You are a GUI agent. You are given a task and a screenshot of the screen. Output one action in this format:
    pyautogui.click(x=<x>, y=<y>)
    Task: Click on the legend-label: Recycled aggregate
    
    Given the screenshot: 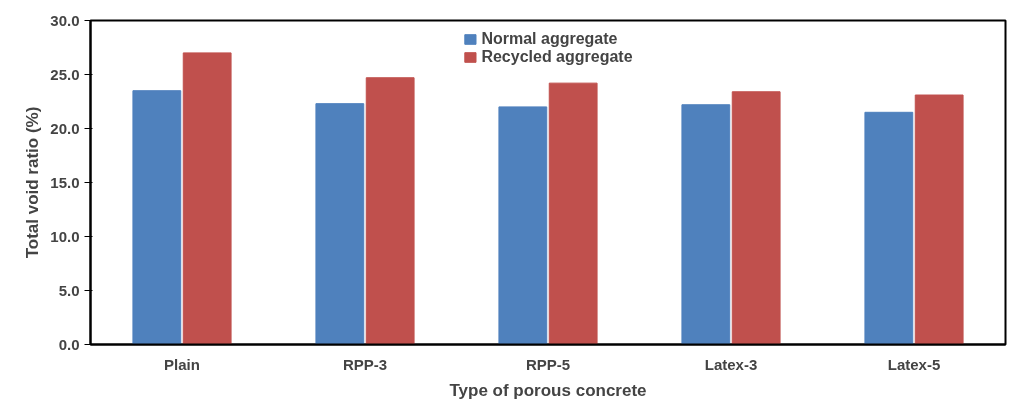 What is the action you would take?
    pyautogui.click(x=557, y=57)
    